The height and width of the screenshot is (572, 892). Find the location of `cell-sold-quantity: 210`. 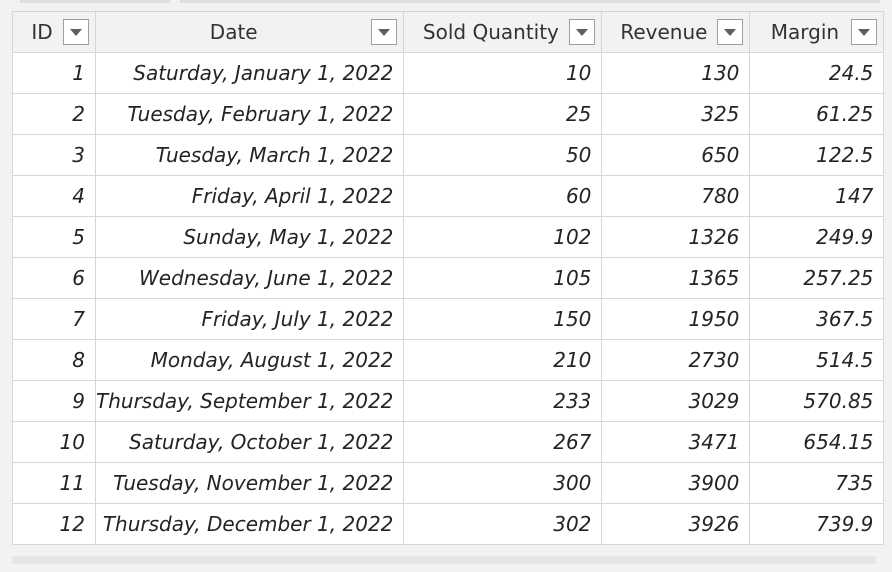

cell-sold-quantity: 210 is located at coordinates (503, 360).